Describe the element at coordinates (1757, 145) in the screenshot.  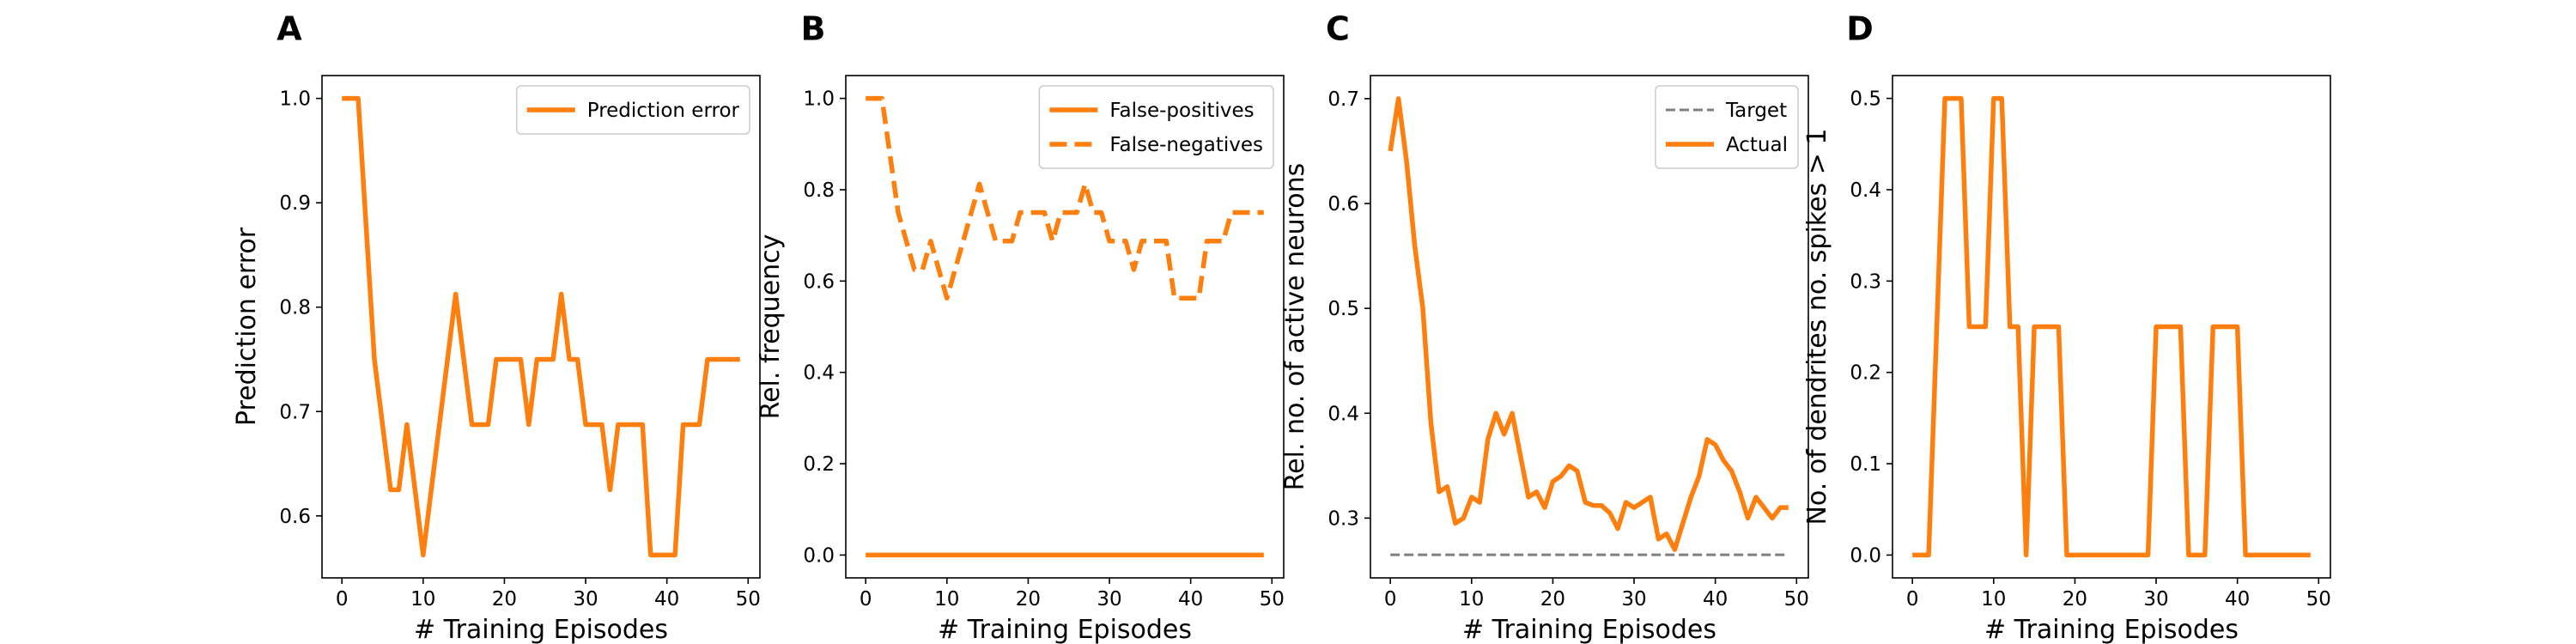
I see `legend-label: Actual` at that location.